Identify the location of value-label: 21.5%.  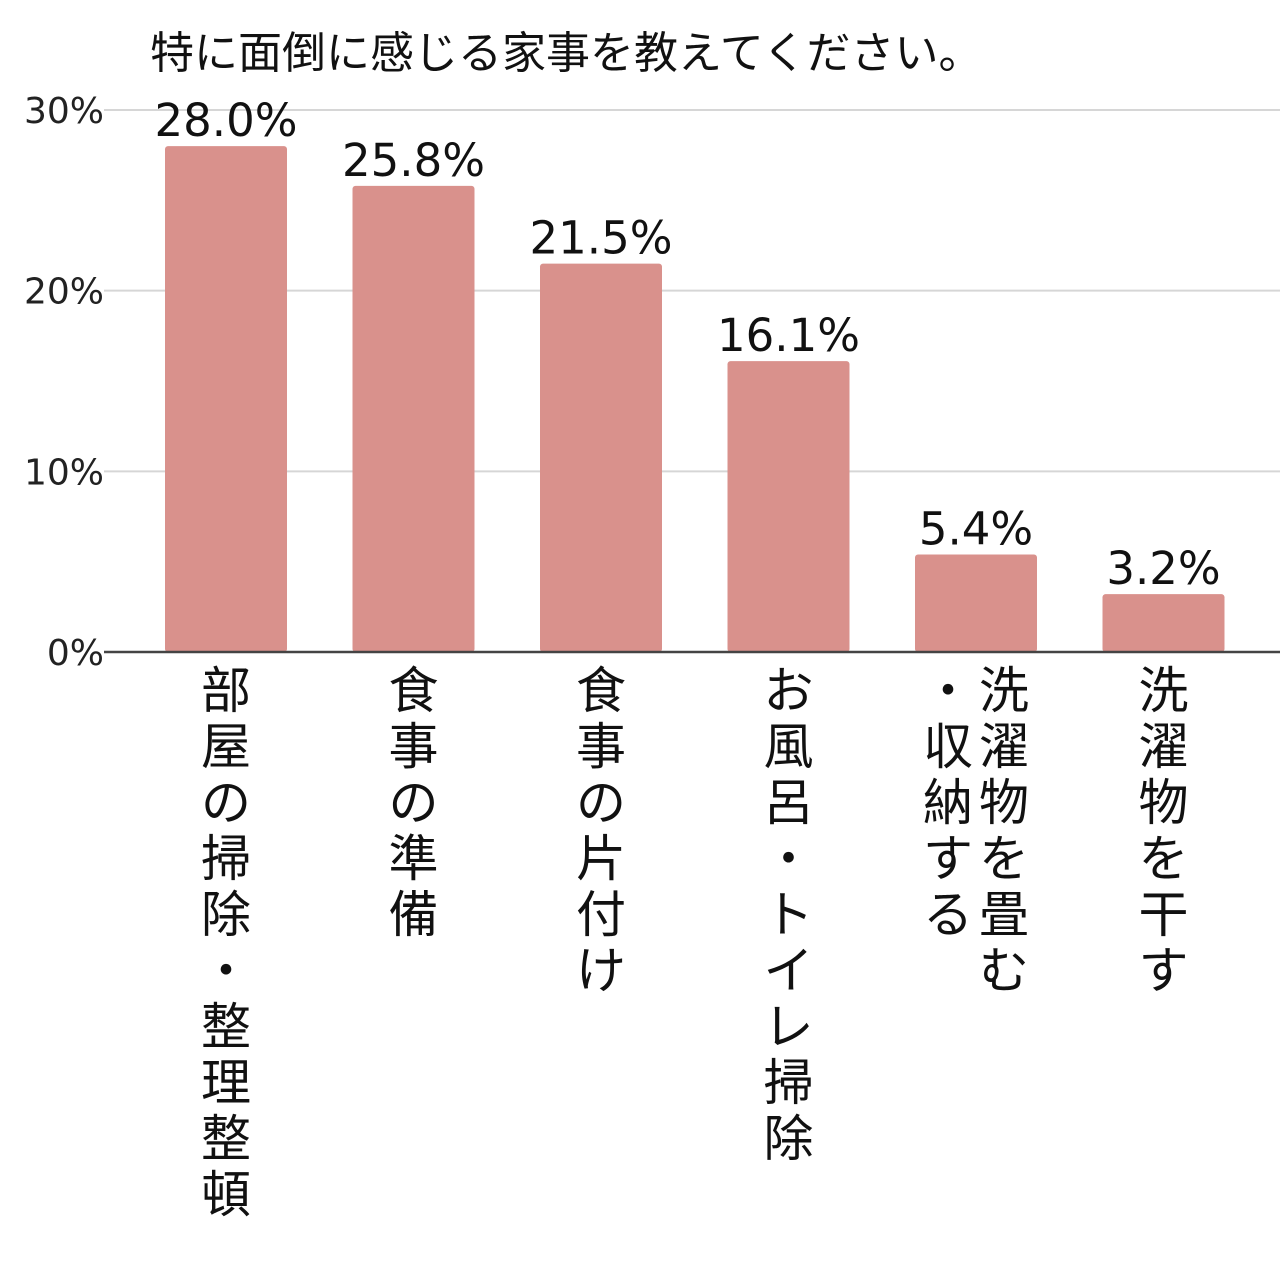
(601, 238).